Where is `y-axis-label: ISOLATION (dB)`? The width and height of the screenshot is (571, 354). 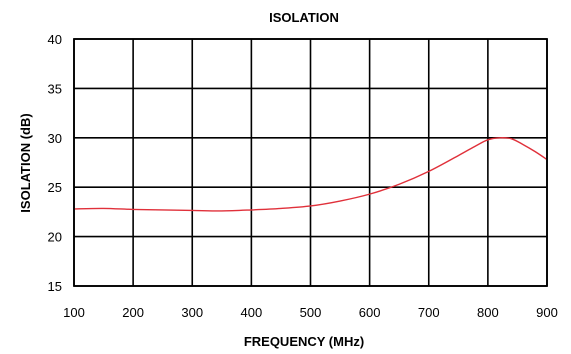 y-axis-label: ISOLATION (dB) is located at coordinates (25, 162).